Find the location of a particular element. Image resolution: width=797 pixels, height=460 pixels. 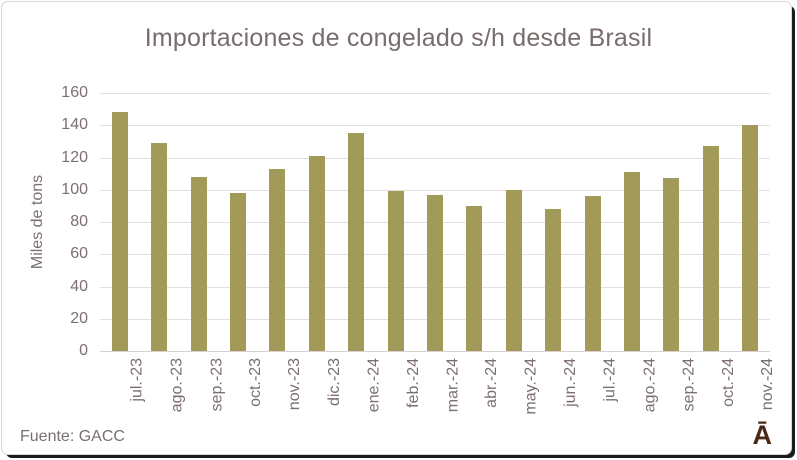

y-tick-label: 140 is located at coordinates (74, 124).